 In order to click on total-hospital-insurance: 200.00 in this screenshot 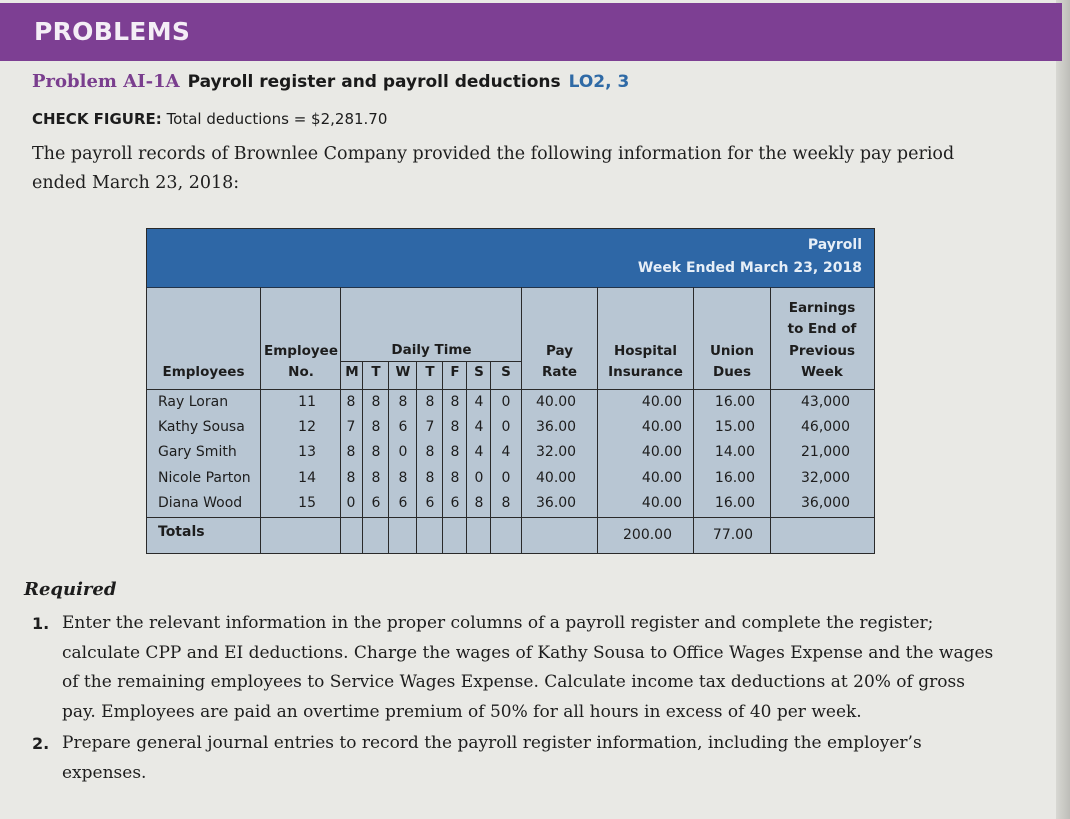, I will do `click(647, 535)`.